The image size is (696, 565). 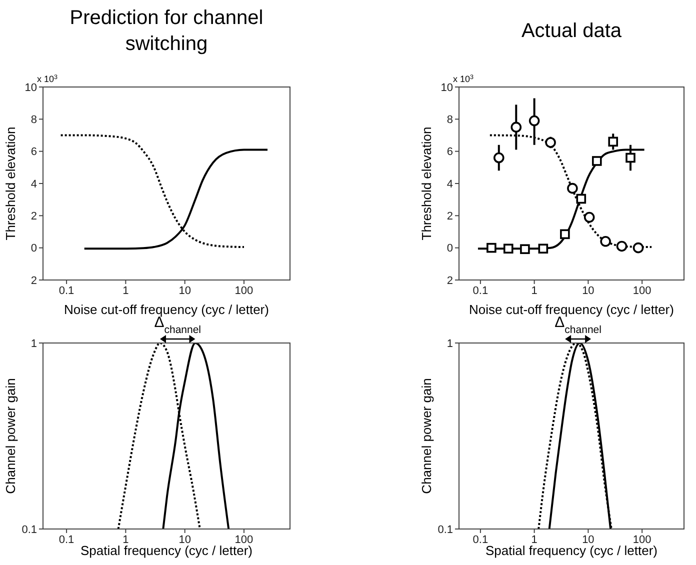 I want to click on chart-title: Prediction for channel switching, so click(x=166, y=31).